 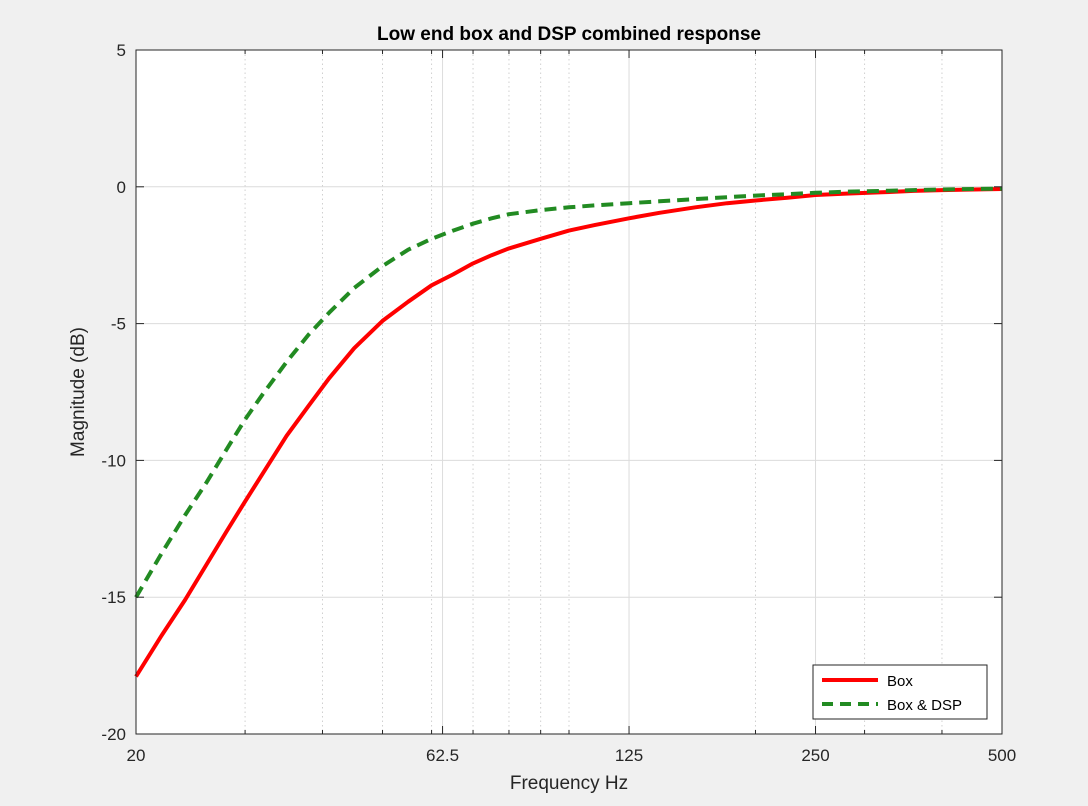 I want to click on legend-label-box: Box, so click(x=900, y=681).